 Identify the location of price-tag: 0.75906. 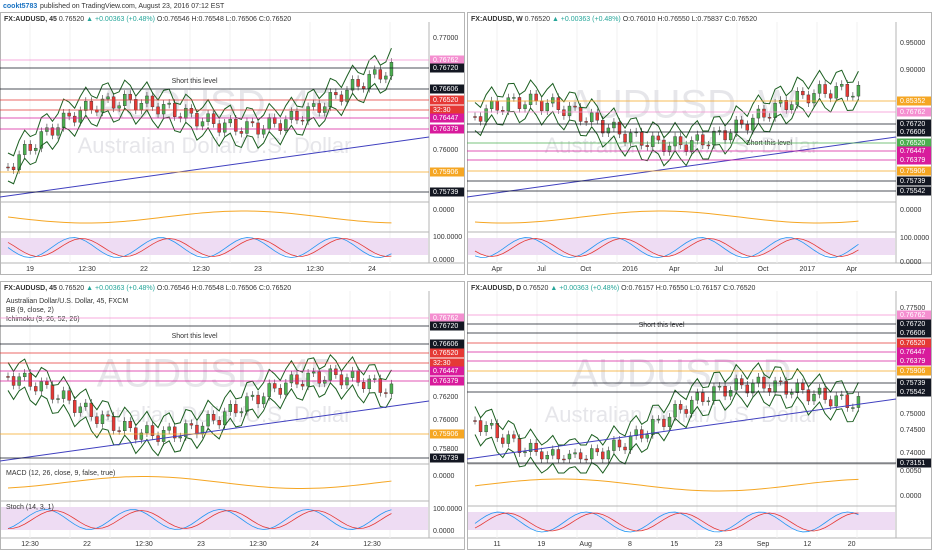
(912, 171).